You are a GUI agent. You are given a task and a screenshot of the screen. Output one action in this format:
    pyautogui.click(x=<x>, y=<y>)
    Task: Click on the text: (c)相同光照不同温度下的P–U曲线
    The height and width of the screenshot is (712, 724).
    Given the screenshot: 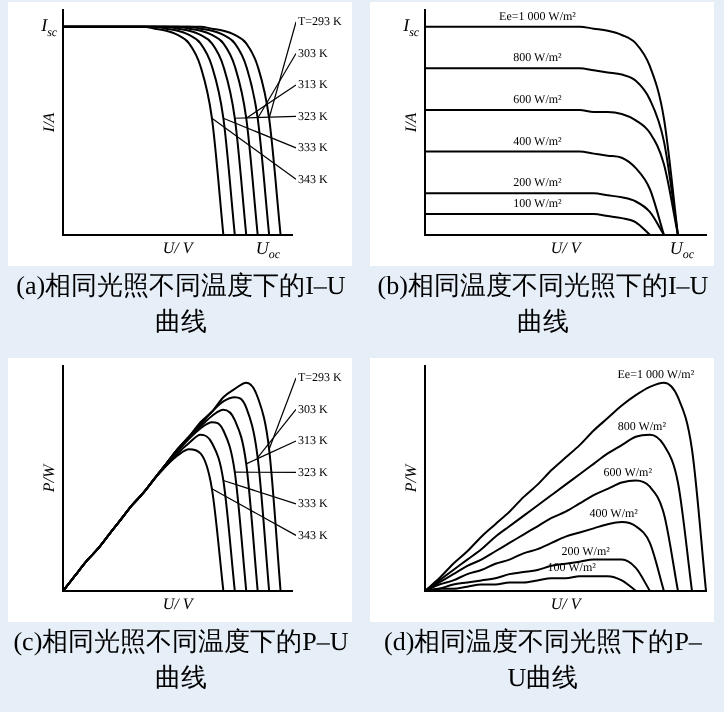 What is the action you would take?
    pyautogui.click(x=181, y=660)
    